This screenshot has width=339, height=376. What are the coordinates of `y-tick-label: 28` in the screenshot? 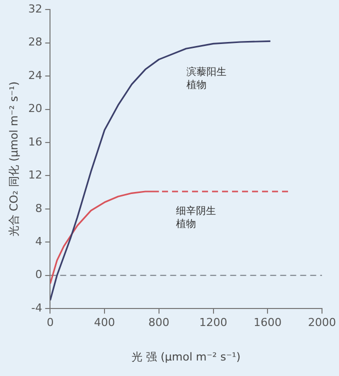 It's located at (35, 42).